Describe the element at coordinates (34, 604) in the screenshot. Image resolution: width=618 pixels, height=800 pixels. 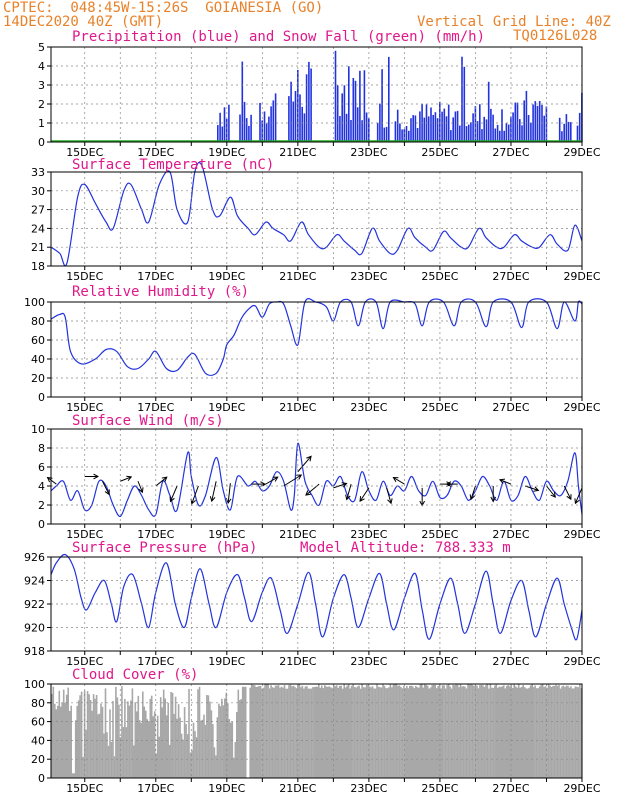
I see `y-tick-label: 922` at that location.